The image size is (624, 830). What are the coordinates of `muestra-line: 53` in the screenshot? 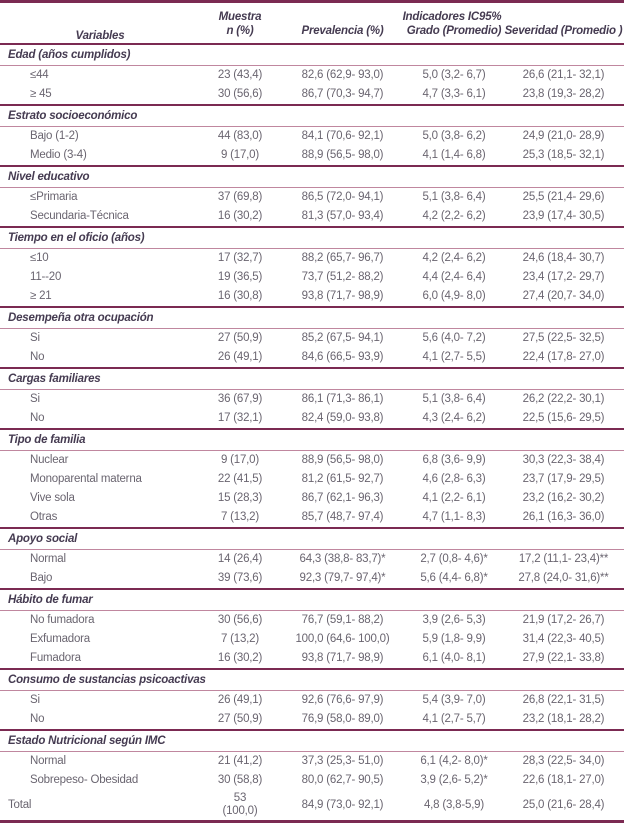 It's located at (240, 797).